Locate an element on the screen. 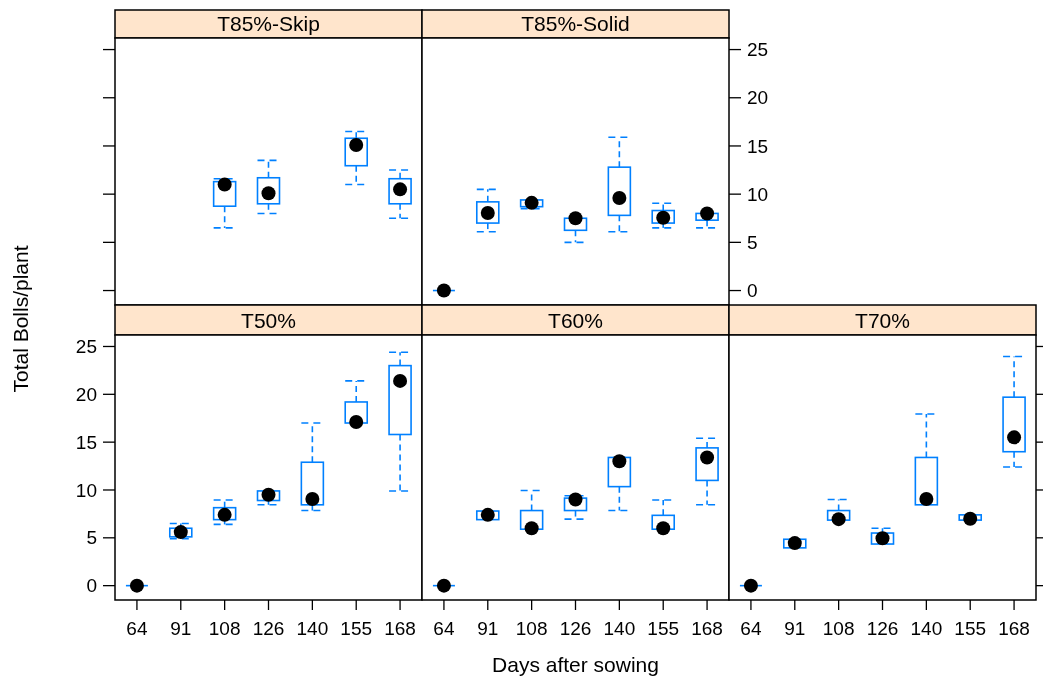 The image size is (1043, 682). chart-title: T50% is located at coordinates (268, 320).